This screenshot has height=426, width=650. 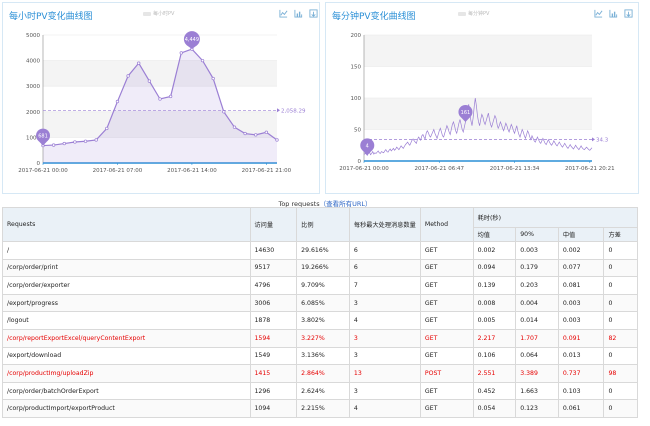 What do you see at coordinates (356, 99) in the screenshot?
I see `y-tick-label: 100` at bounding box center [356, 99].